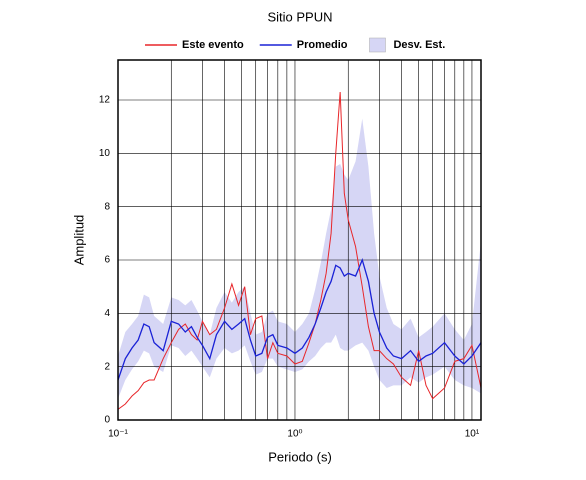 This screenshot has width=586, height=480. Describe the element at coordinates (295, 45) in the screenshot. I see `legend: Este evento Promedio Desv. Est.` at that location.